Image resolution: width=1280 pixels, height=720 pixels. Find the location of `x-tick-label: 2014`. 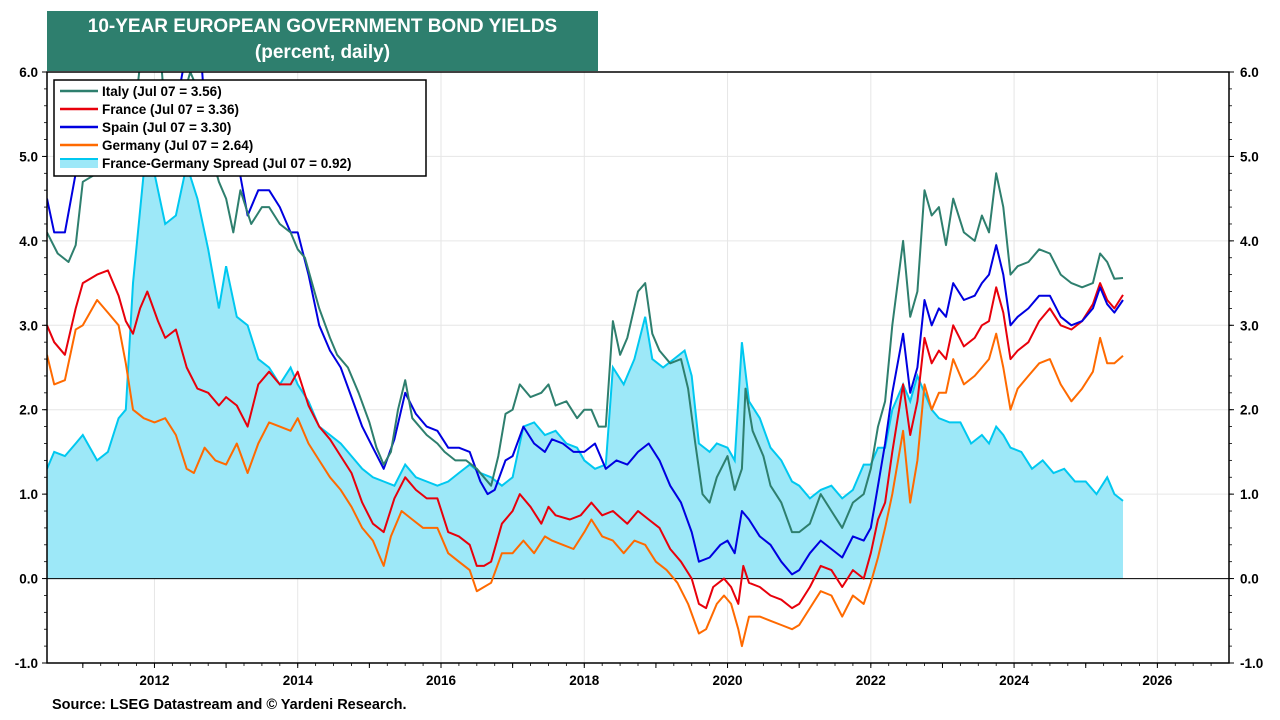

x-tick-label: 2014 is located at coordinates (298, 680).